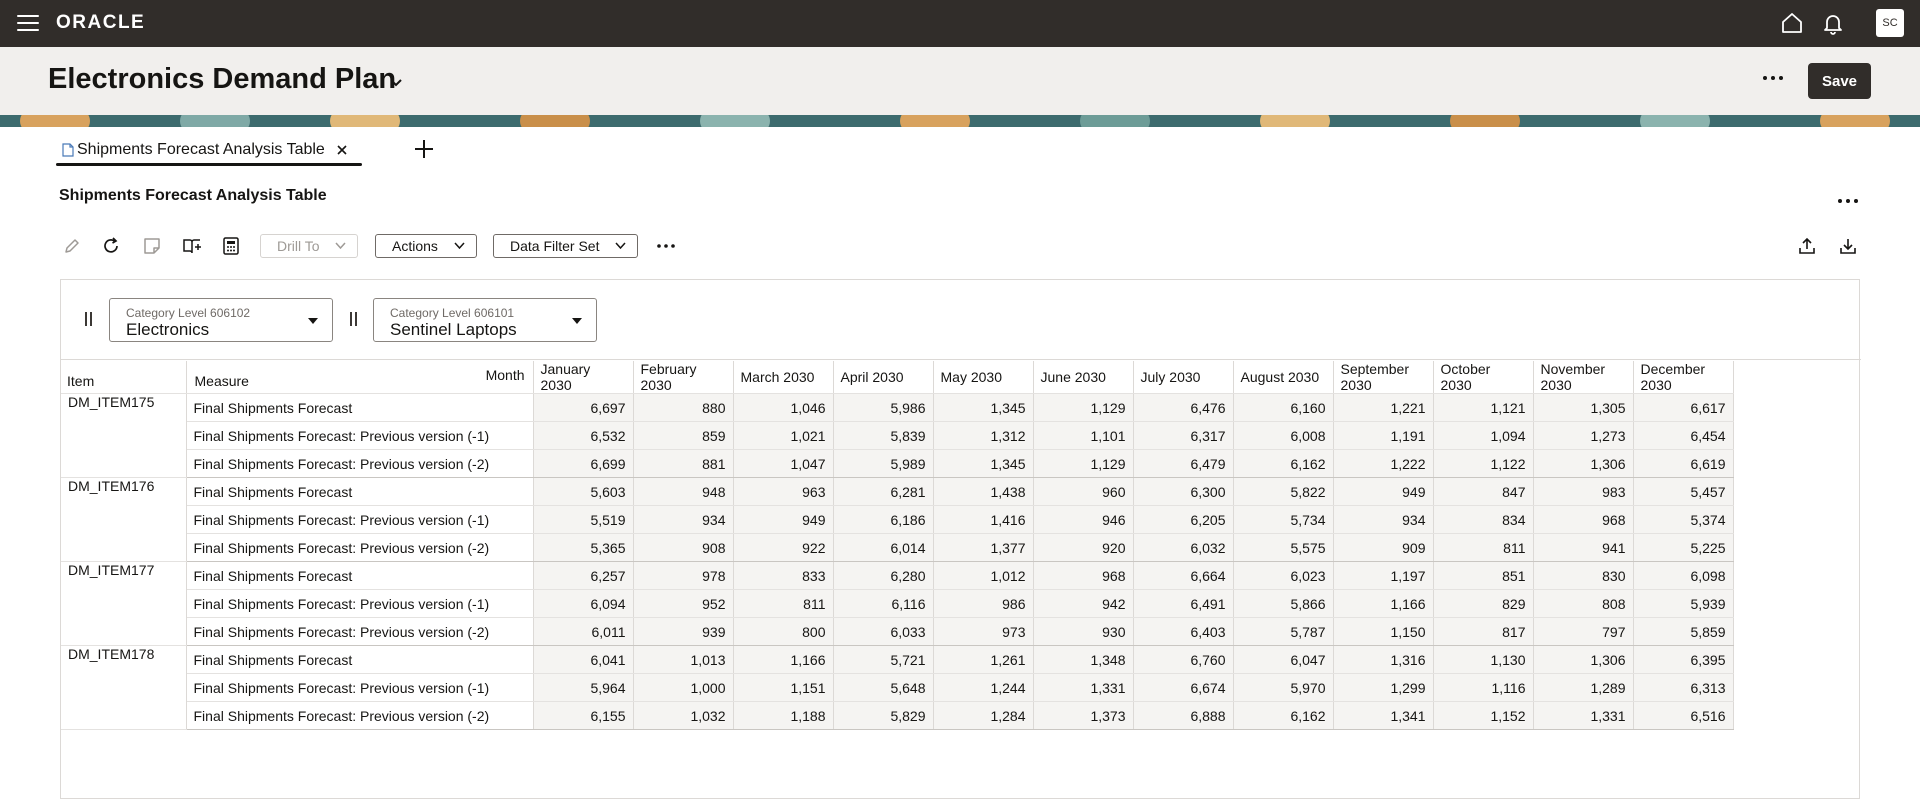  What do you see at coordinates (683, 603) in the screenshot?
I see `value-cell: 952` at bounding box center [683, 603].